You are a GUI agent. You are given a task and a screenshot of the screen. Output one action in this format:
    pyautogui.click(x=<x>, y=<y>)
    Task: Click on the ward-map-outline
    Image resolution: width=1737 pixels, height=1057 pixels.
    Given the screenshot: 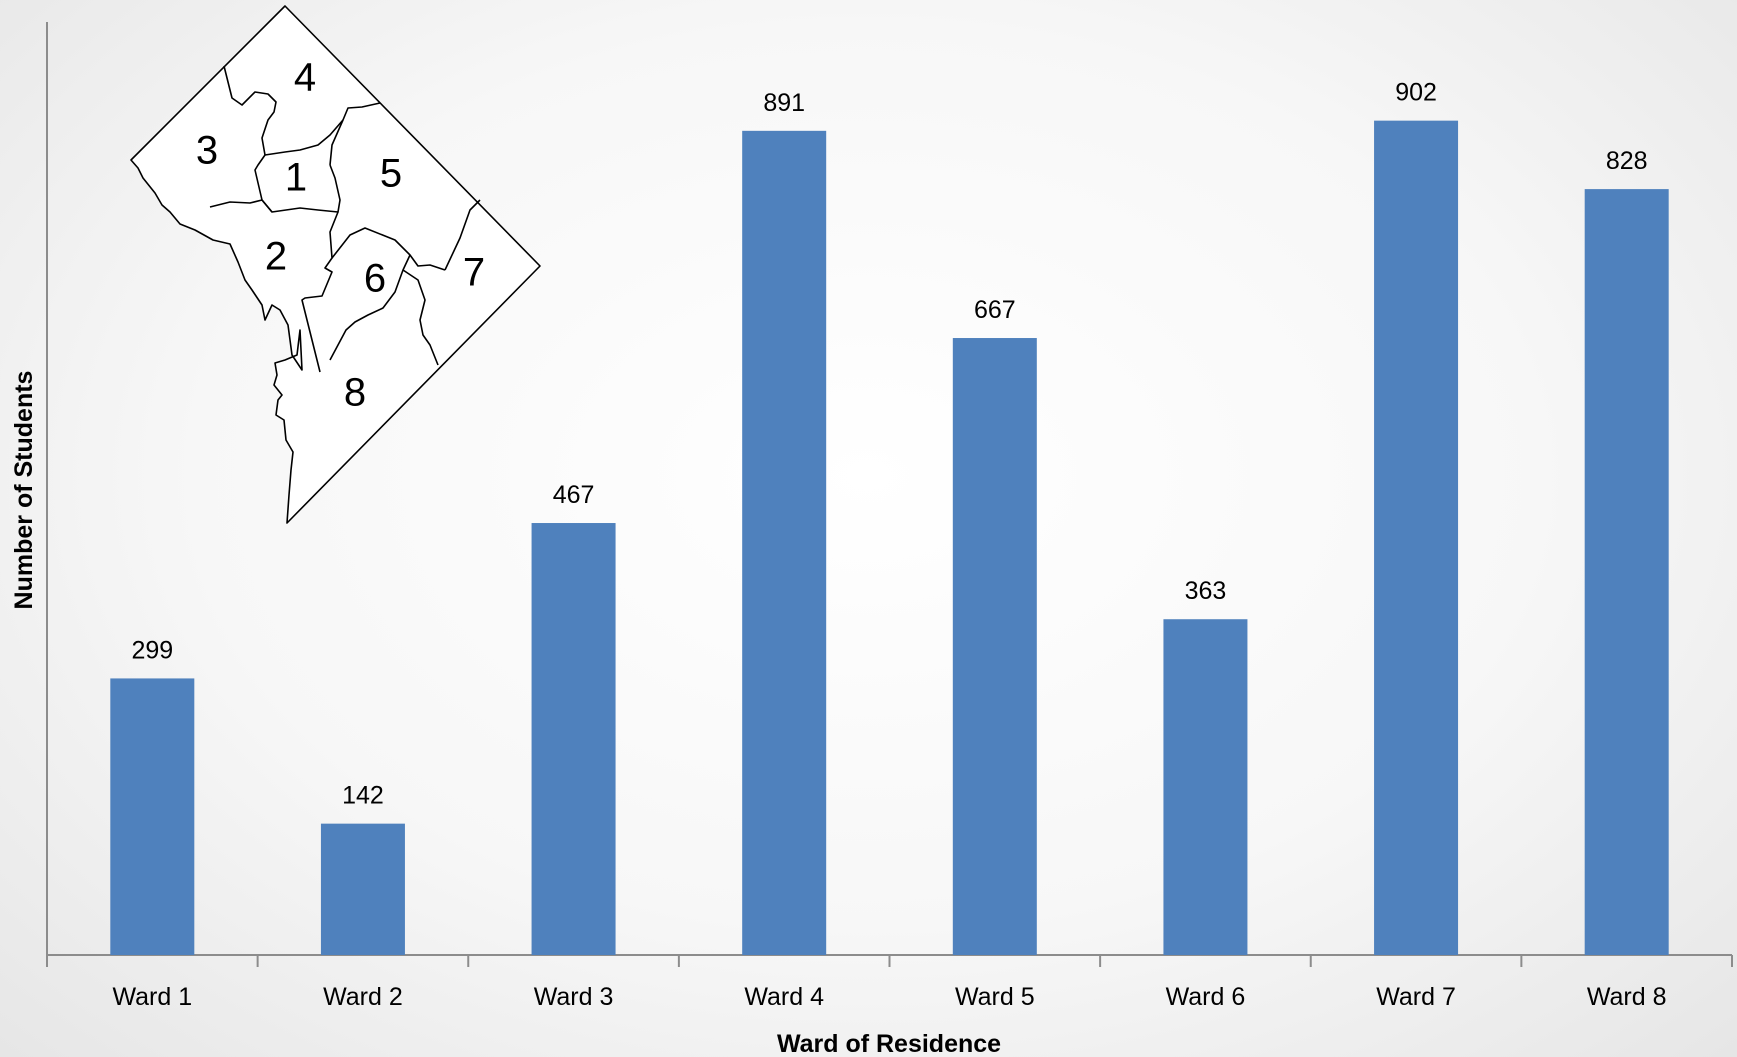 What is the action you would take?
    pyautogui.click(x=335, y=264)
    